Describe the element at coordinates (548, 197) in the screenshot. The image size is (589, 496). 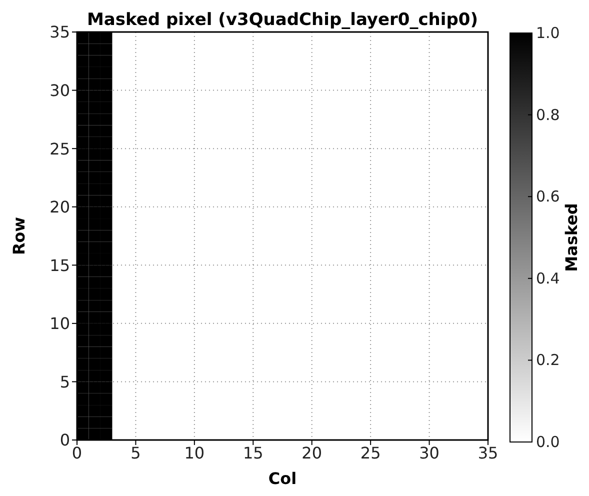
I see `color-bar-label: 0.6` at that location.